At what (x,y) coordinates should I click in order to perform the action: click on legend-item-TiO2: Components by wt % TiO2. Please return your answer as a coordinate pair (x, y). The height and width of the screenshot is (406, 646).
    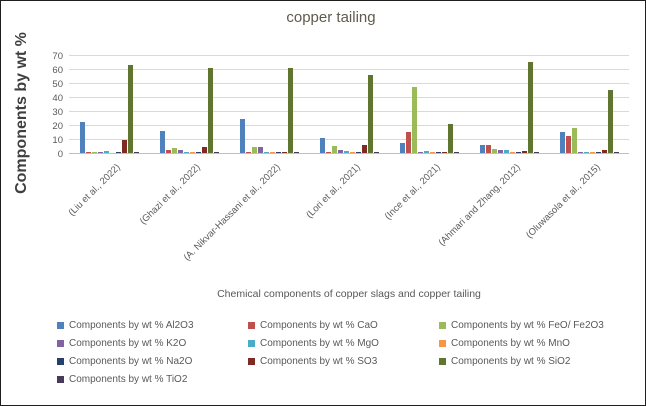
    Looking at the image, I should click on (152, 379).